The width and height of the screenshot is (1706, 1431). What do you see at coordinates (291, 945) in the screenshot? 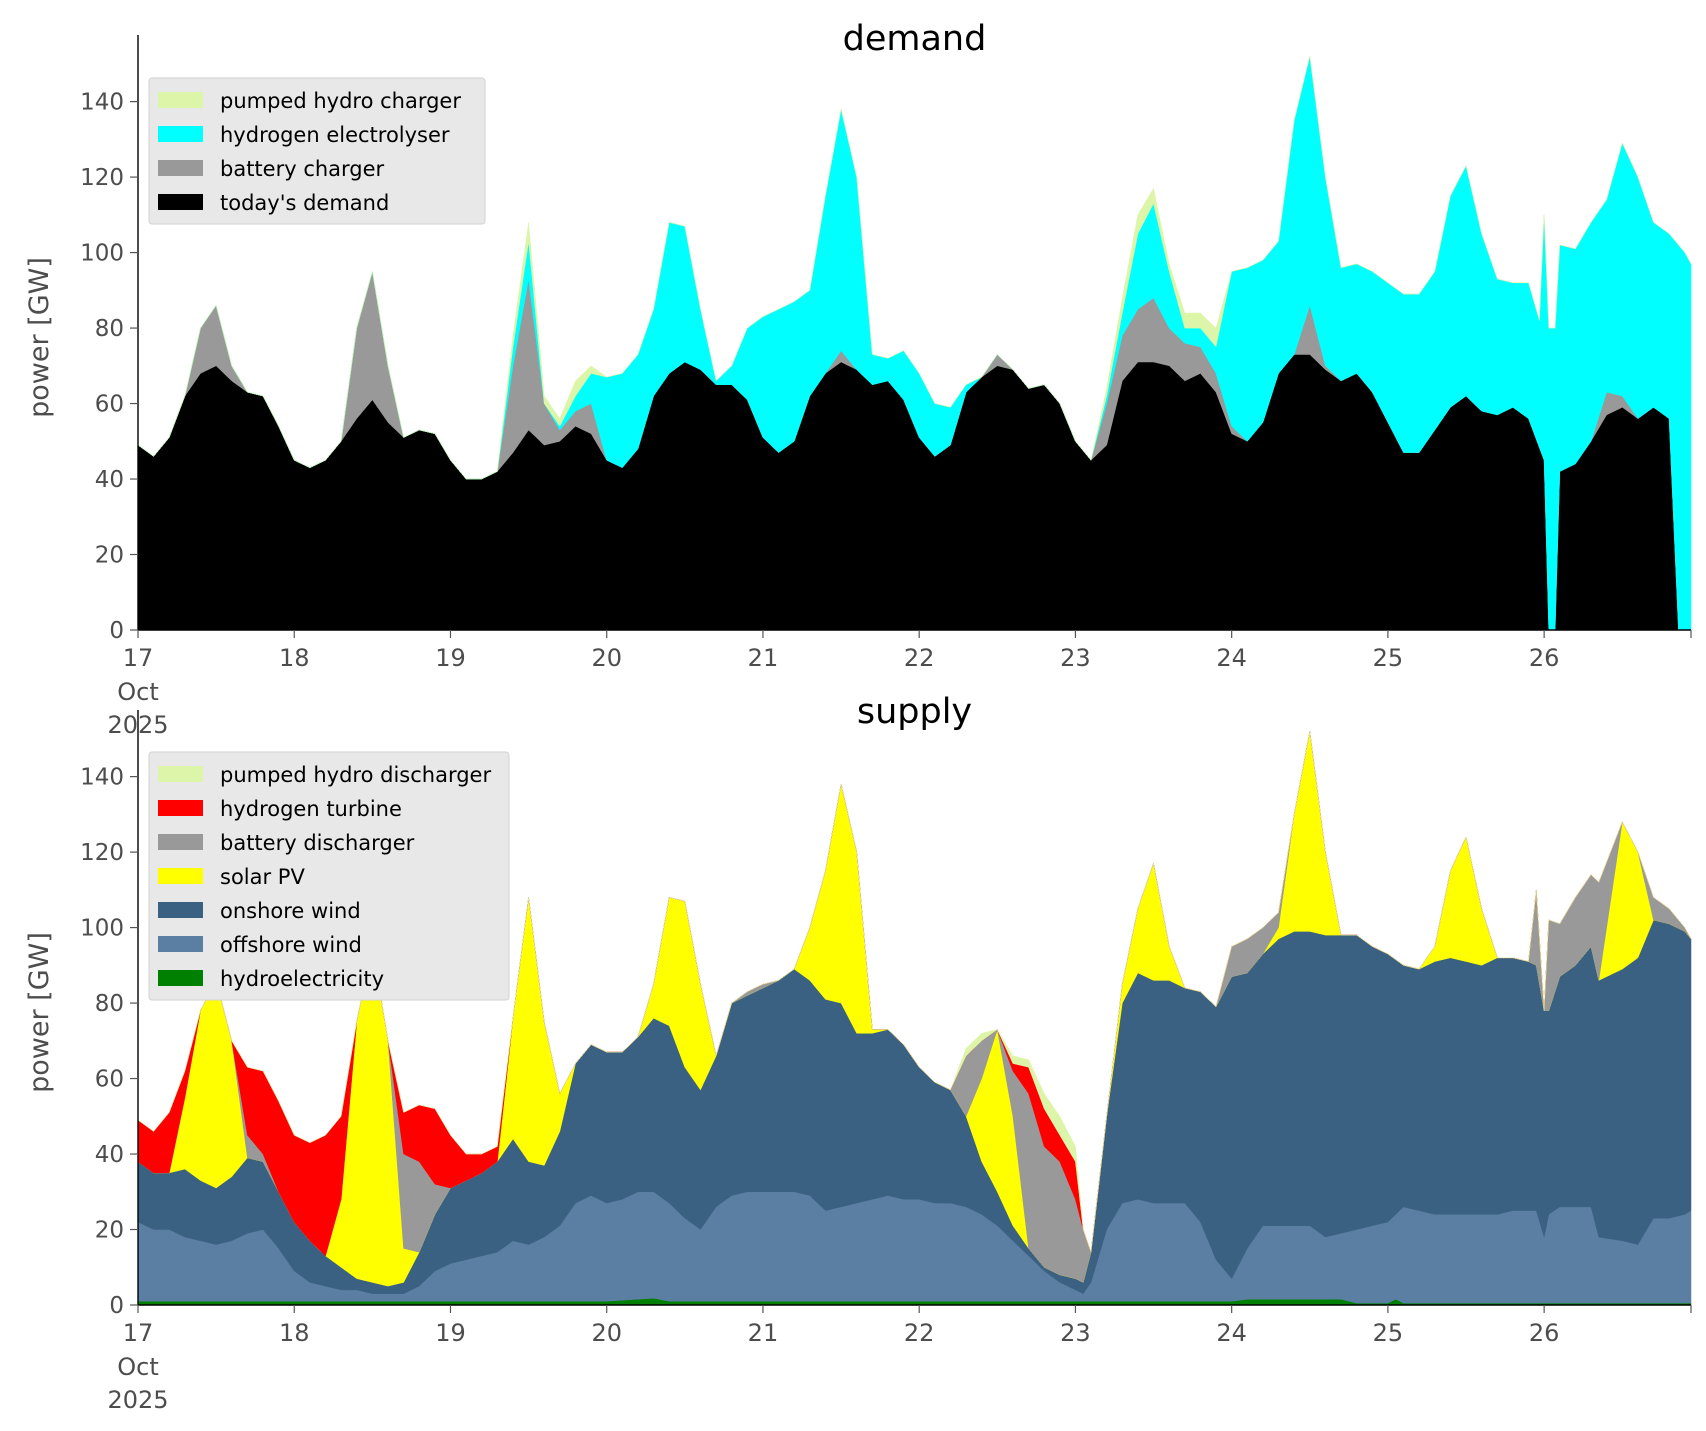
I see `legend-label-offshore-wind: offshore wind` at bounding box center [291, 945].